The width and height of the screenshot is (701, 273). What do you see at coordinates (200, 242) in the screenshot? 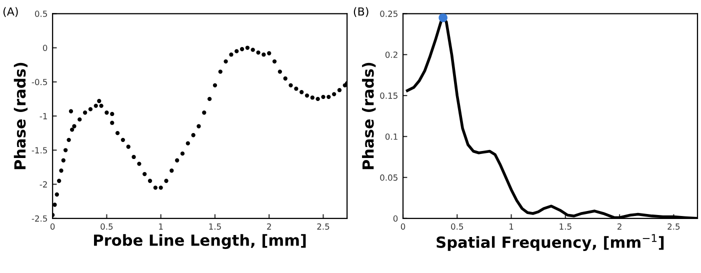
I see `x-axis-title: Probe Line Length, [mm]` at bounding box center [200, 242].